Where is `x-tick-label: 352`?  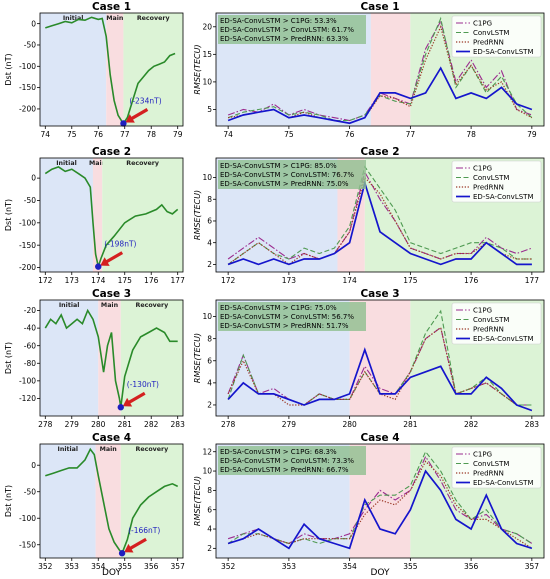
x-tick-label: 352 is located at coordinates (45, 566).